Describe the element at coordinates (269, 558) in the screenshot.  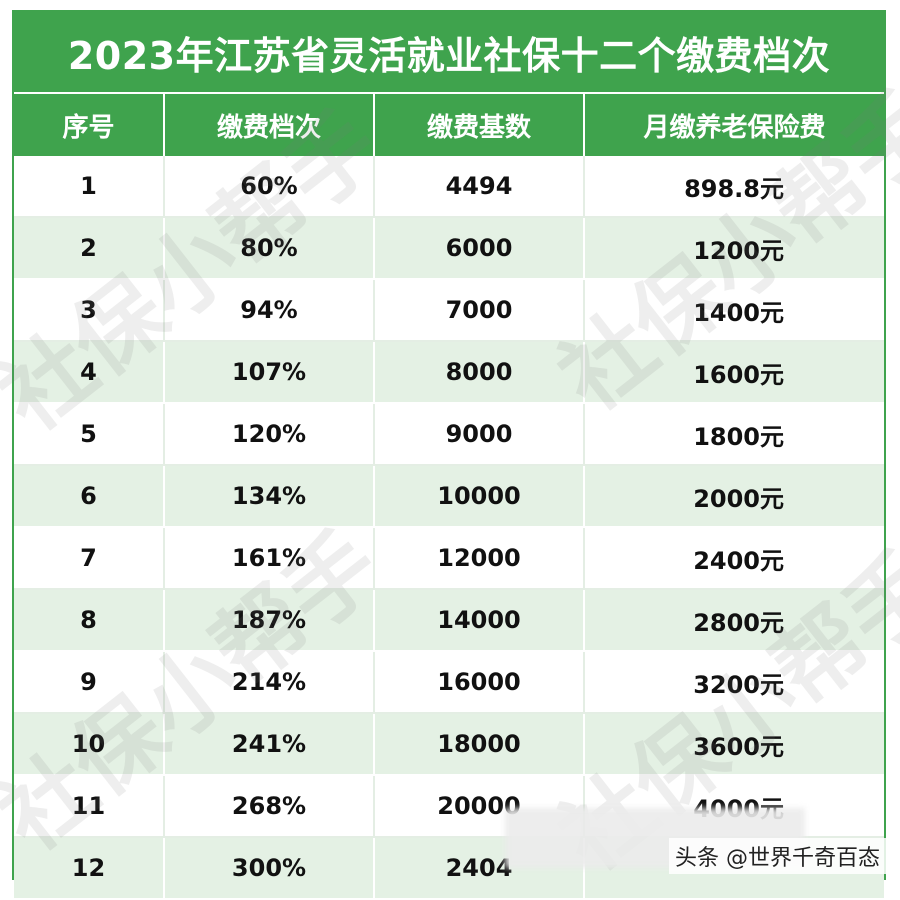
I see `cell-level: 161%` at that location.